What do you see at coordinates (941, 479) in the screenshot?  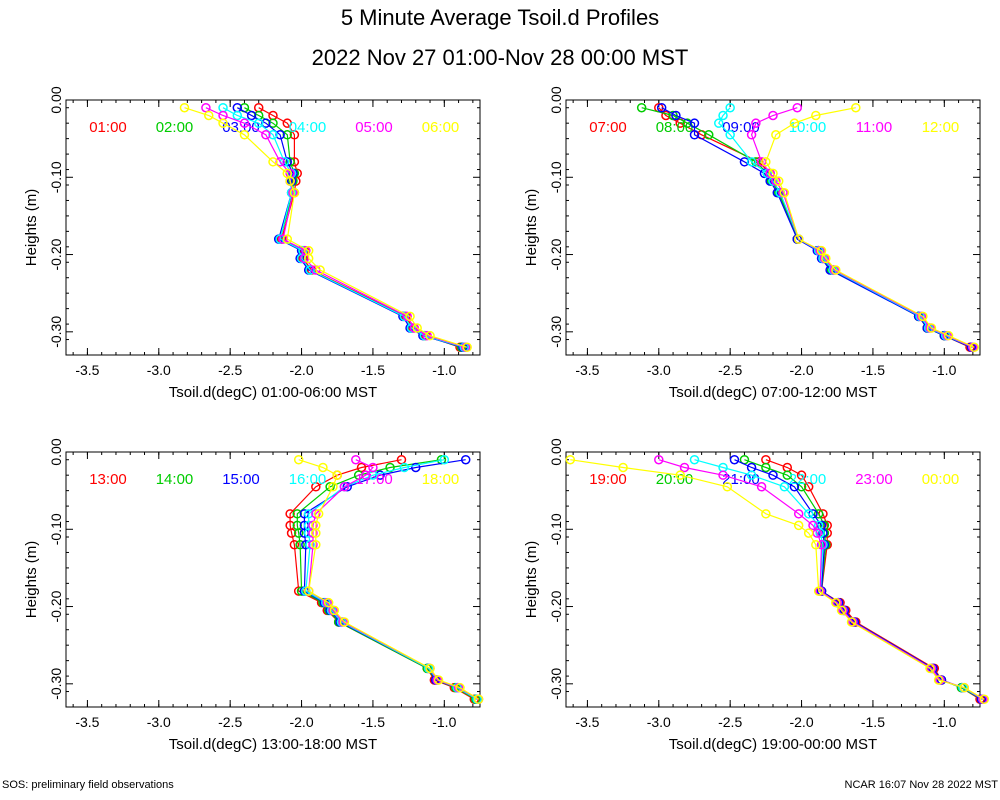 I see `legend-hour-label: 00:00` at bounding box center [941, 479].